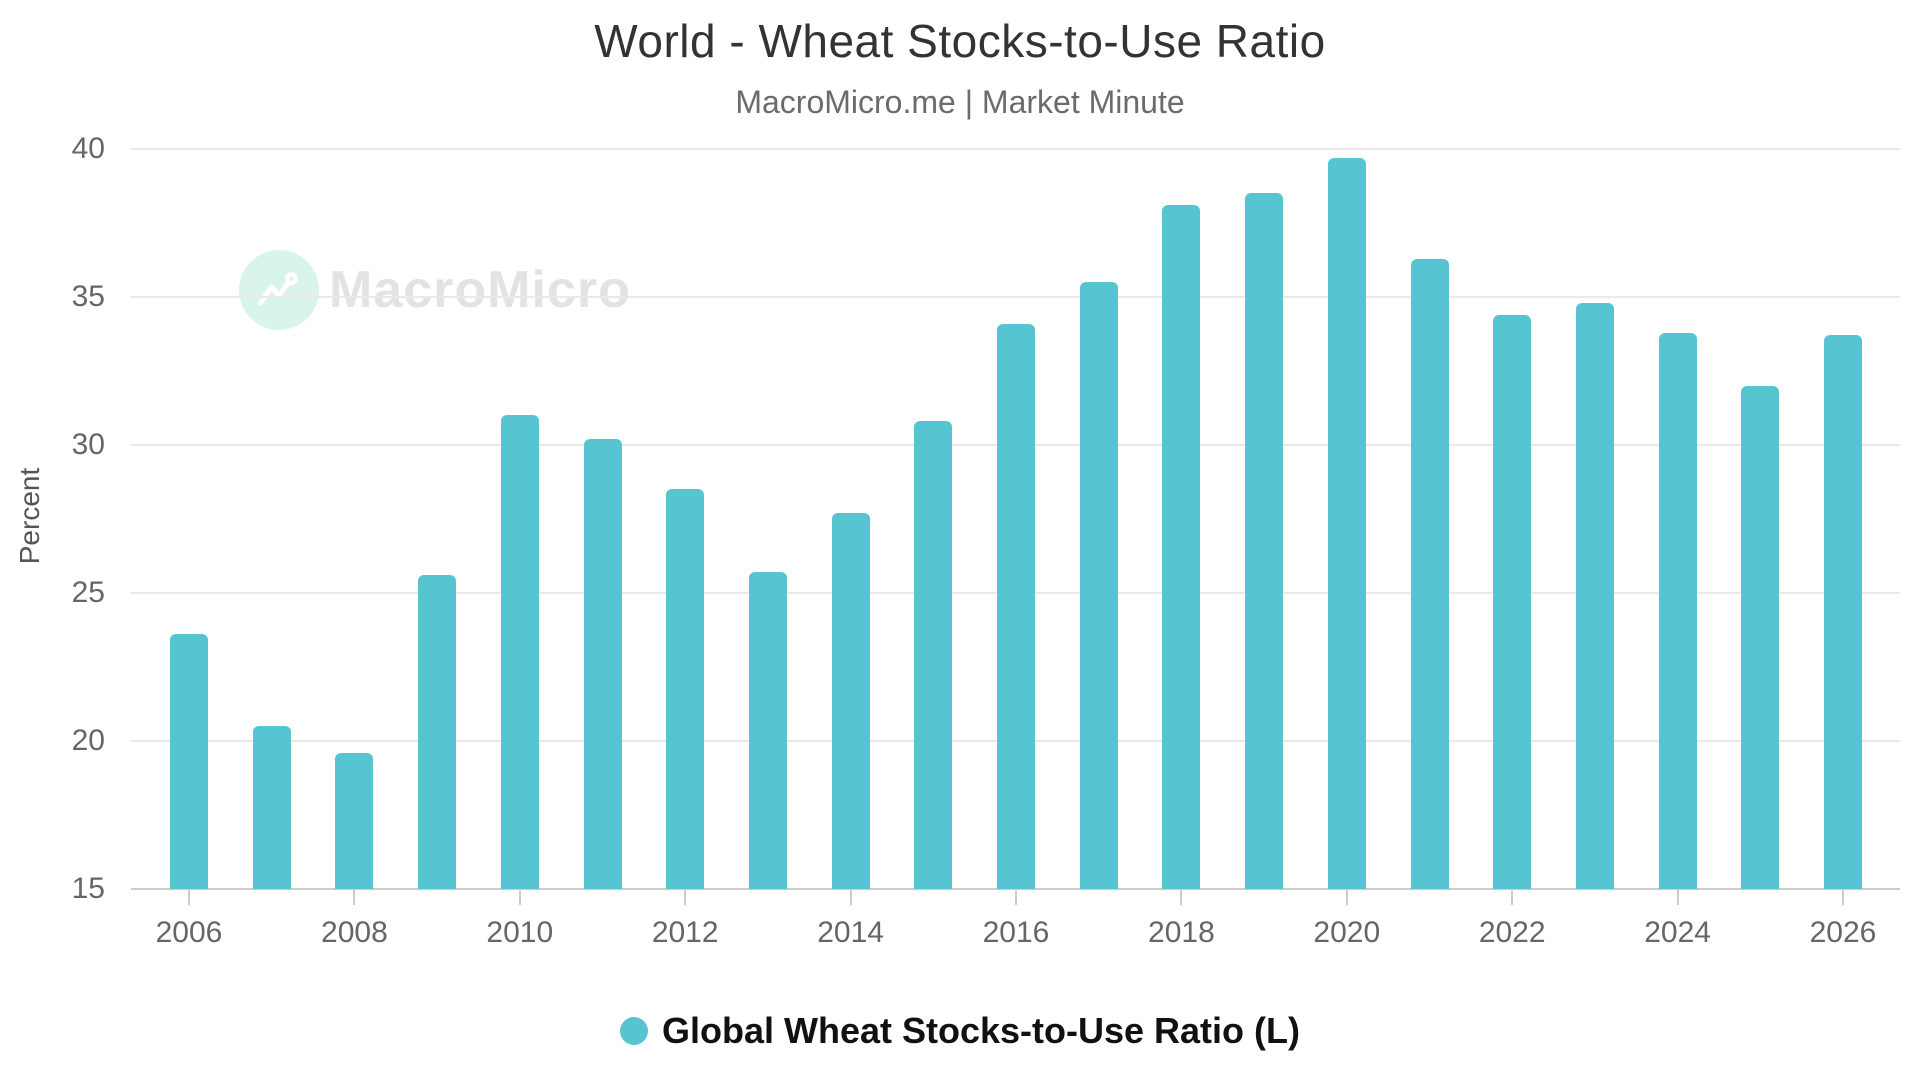 This screenshot has width=1920, height=1080. I want to click on bar-2020, so click(1346, 523).